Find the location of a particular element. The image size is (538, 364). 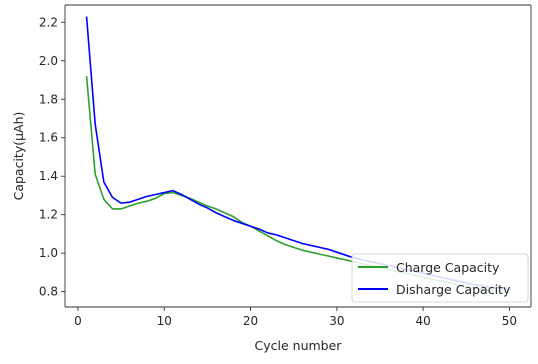

legend-box is located at coordinates (440, 278).